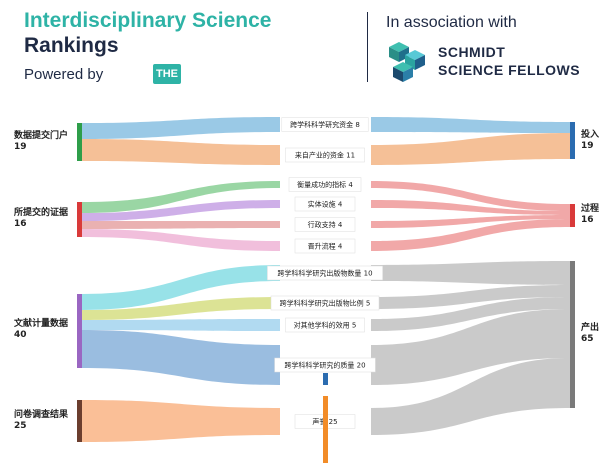 The height and width of the screenshot is (463, 612). I want to click on right-node-name: 过程, so click(590, 208).